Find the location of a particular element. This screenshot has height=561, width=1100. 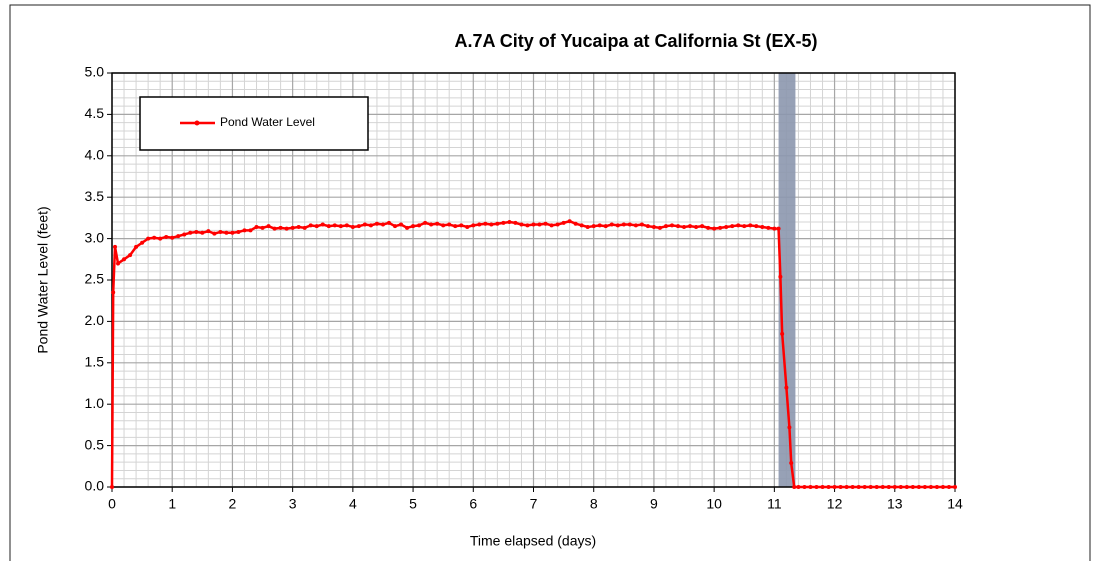

legend-box is located at coordinates (254, 123).